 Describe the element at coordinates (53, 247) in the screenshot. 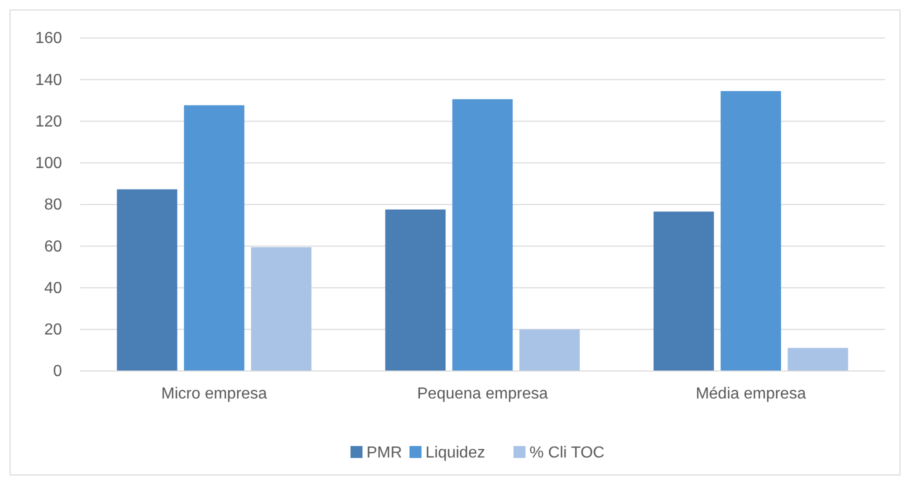

I see `y-tick-label: 60` at that location.